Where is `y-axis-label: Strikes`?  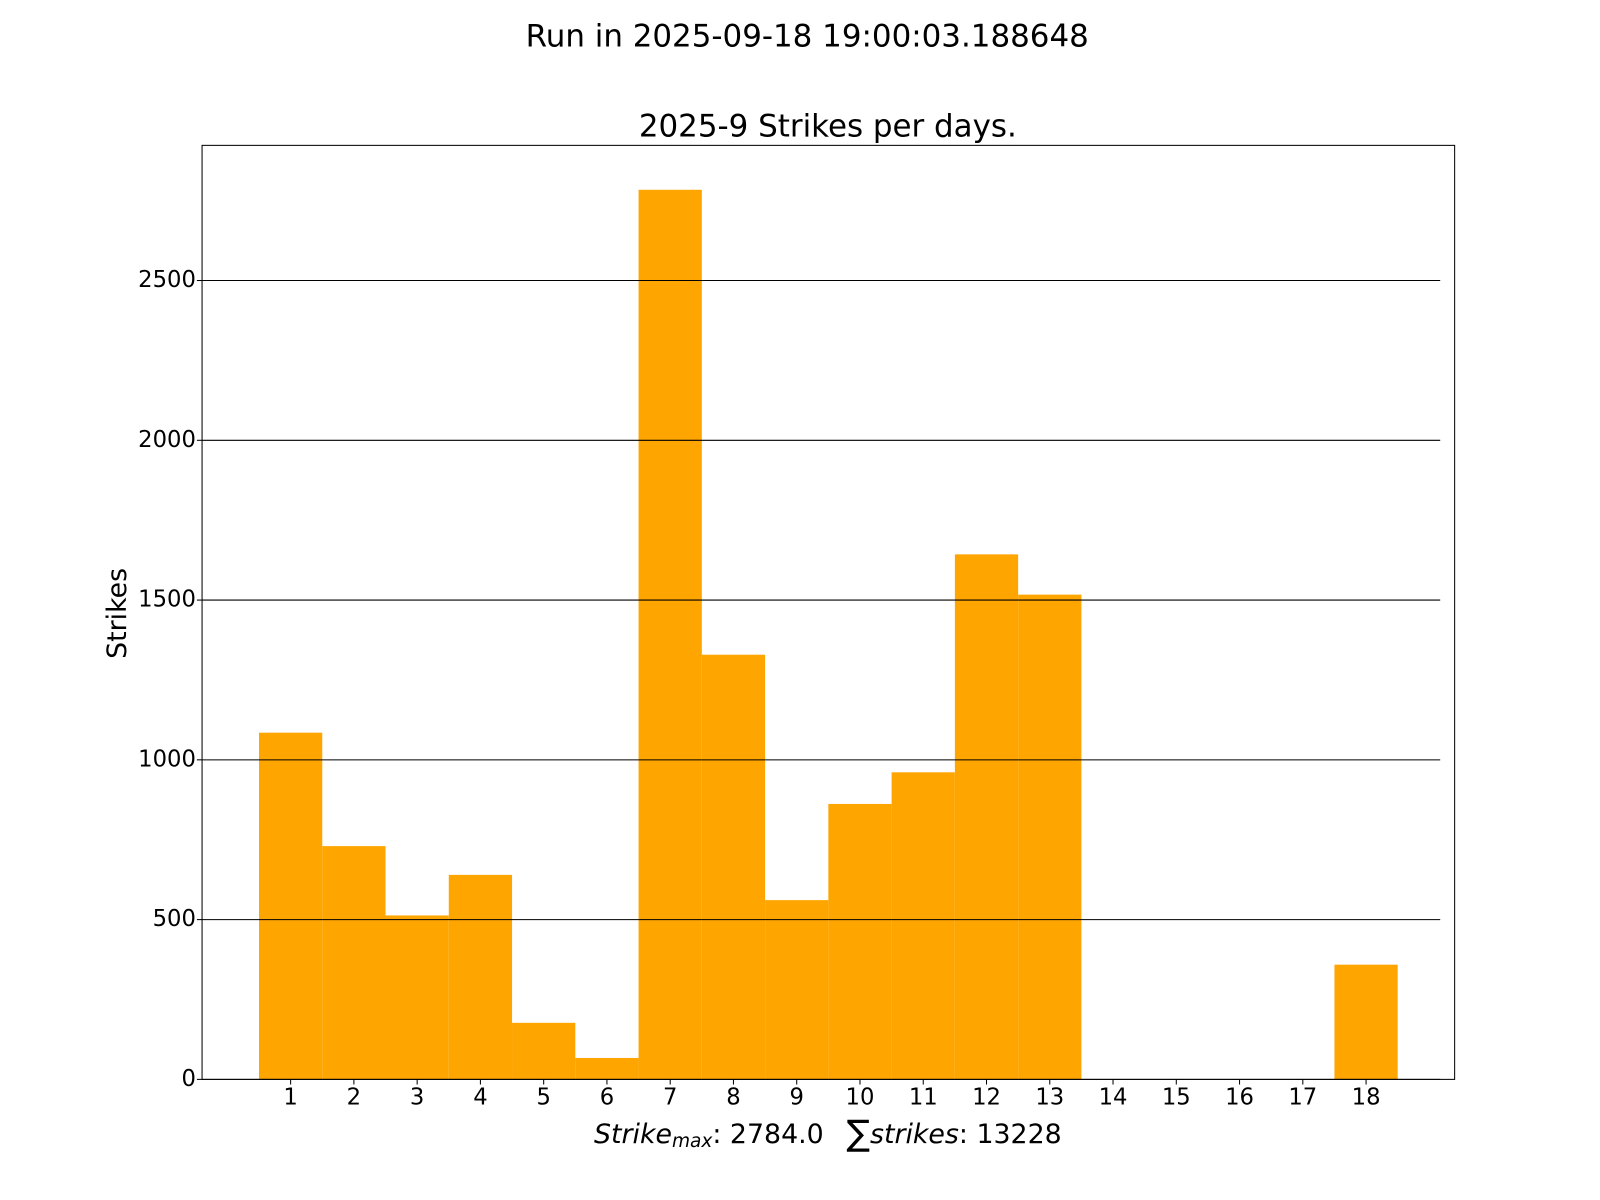
y-axis-label: Strikes is located at coordinates (117, 613).